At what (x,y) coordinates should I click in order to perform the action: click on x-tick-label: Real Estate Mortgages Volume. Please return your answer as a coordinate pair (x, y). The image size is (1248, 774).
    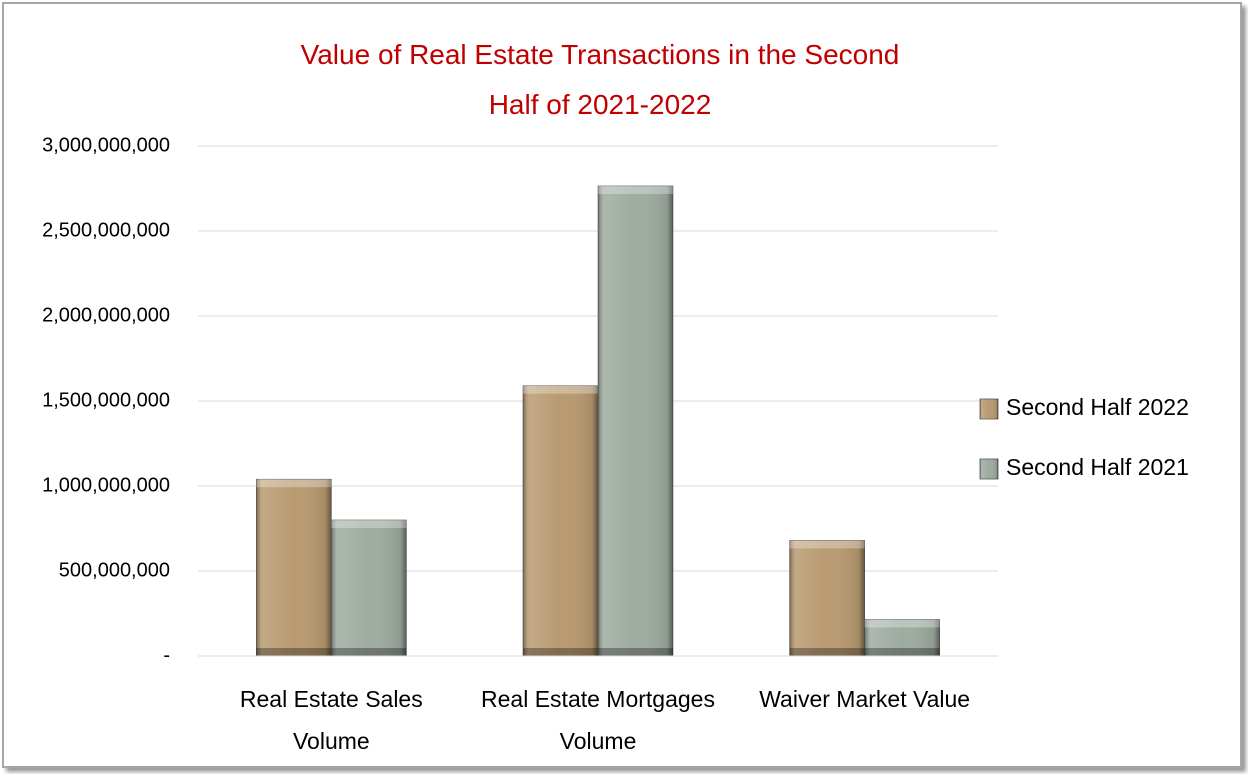
    Looking at the image, I should click on (598, 720).